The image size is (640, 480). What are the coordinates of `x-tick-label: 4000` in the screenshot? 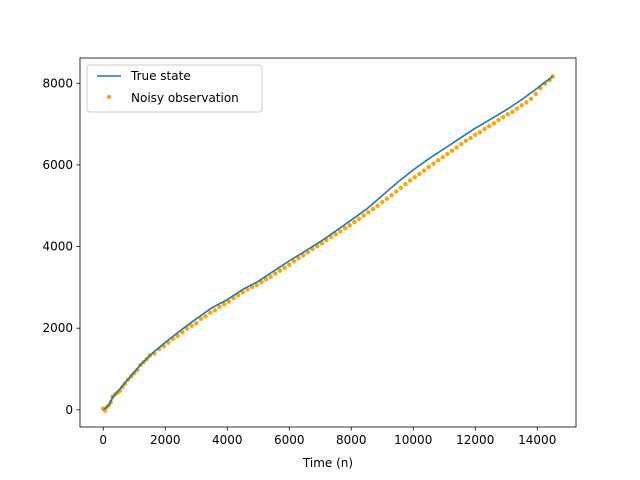 It's located at (227, 440).